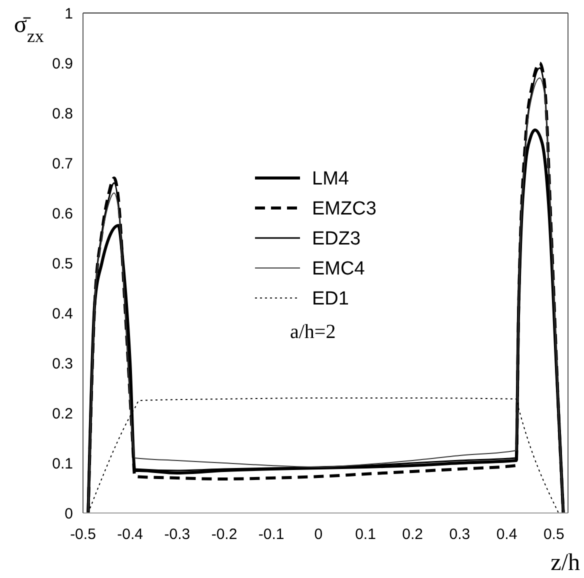  I want to click on legend-label: ED1, so click(330, 299).